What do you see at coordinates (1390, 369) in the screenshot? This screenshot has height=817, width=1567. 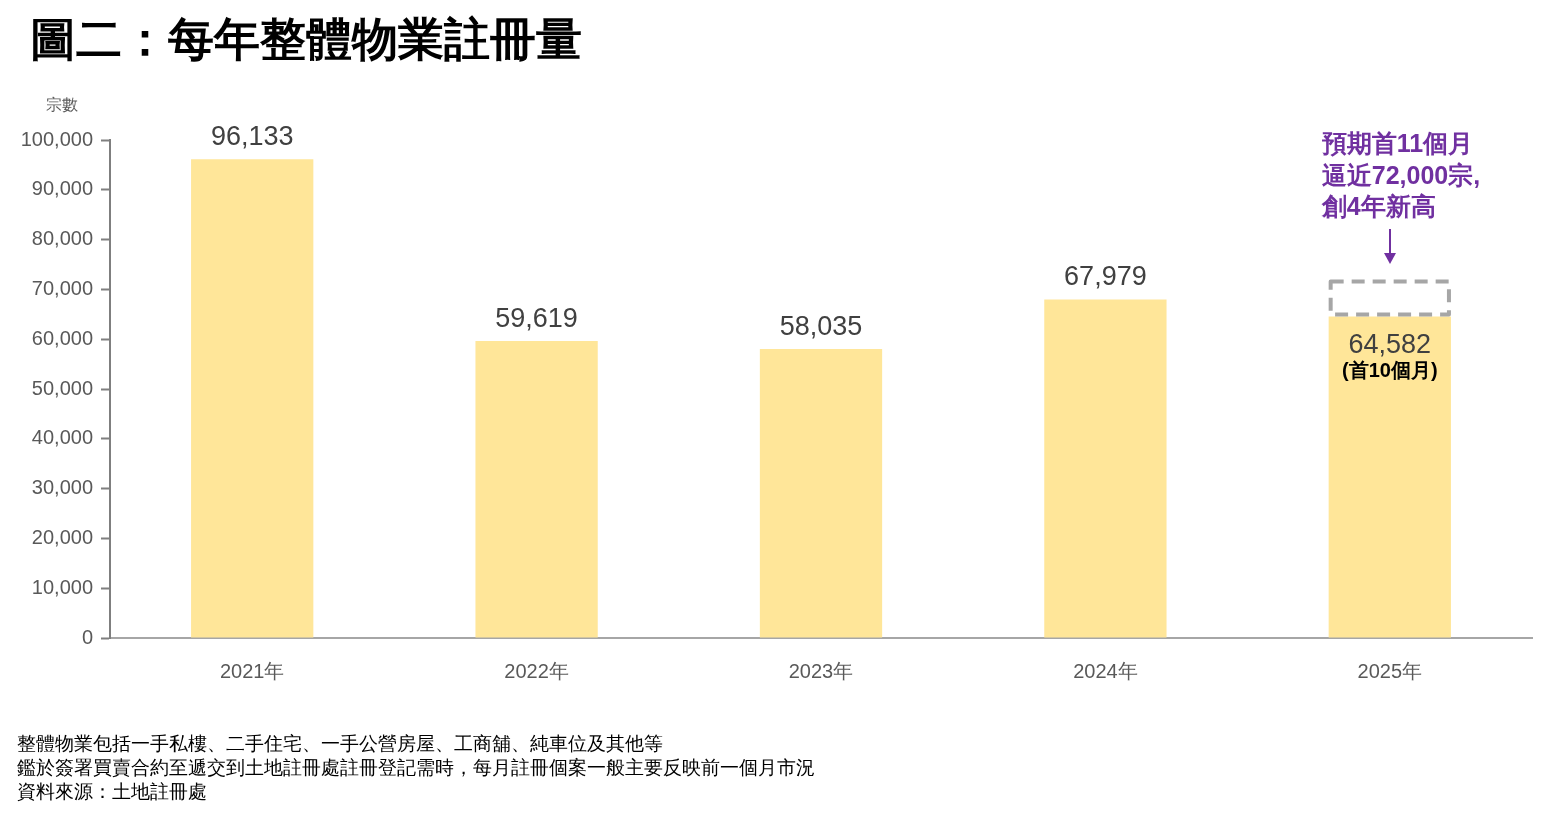 I see `annotation: (首10個月)` at bounding box center [1390, 369].